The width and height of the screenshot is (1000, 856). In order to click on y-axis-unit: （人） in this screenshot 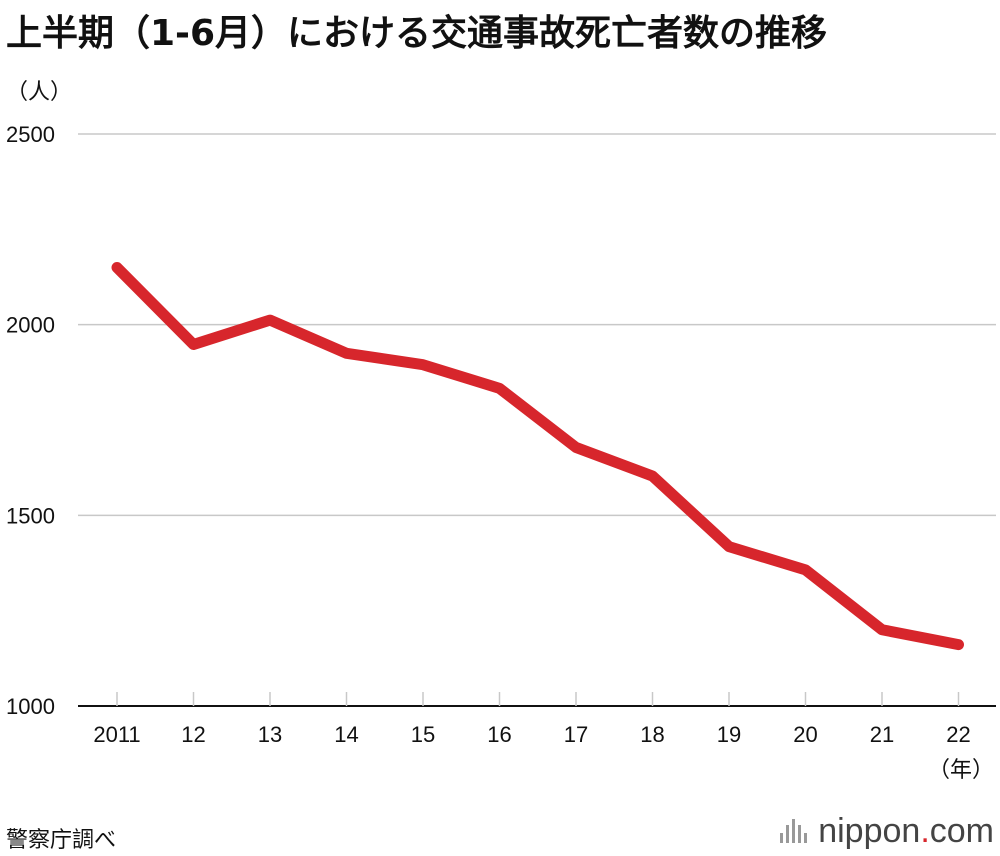, I will do `click(39, 92)`.